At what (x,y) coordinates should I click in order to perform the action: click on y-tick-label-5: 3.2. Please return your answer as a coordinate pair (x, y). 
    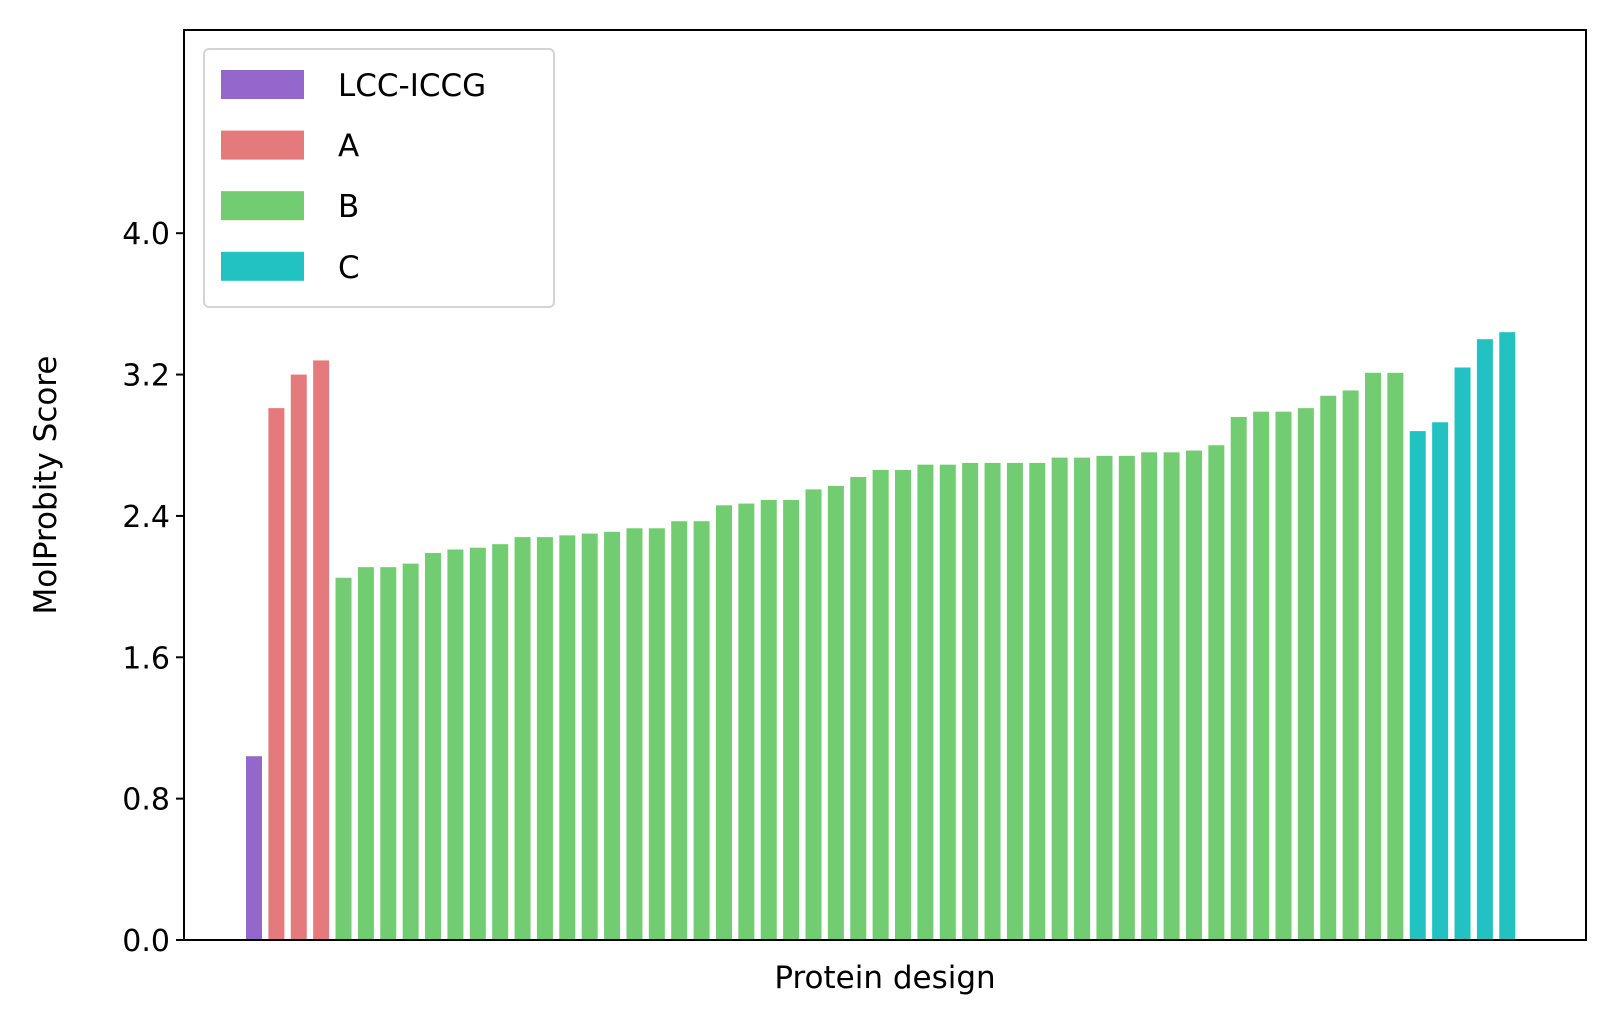
    Looking at the image, I should click on (146, 376).